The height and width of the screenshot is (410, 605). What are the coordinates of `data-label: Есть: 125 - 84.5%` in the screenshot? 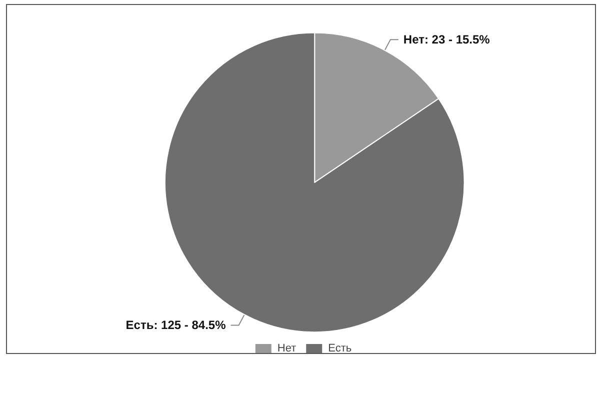 It's located at (176, 325).